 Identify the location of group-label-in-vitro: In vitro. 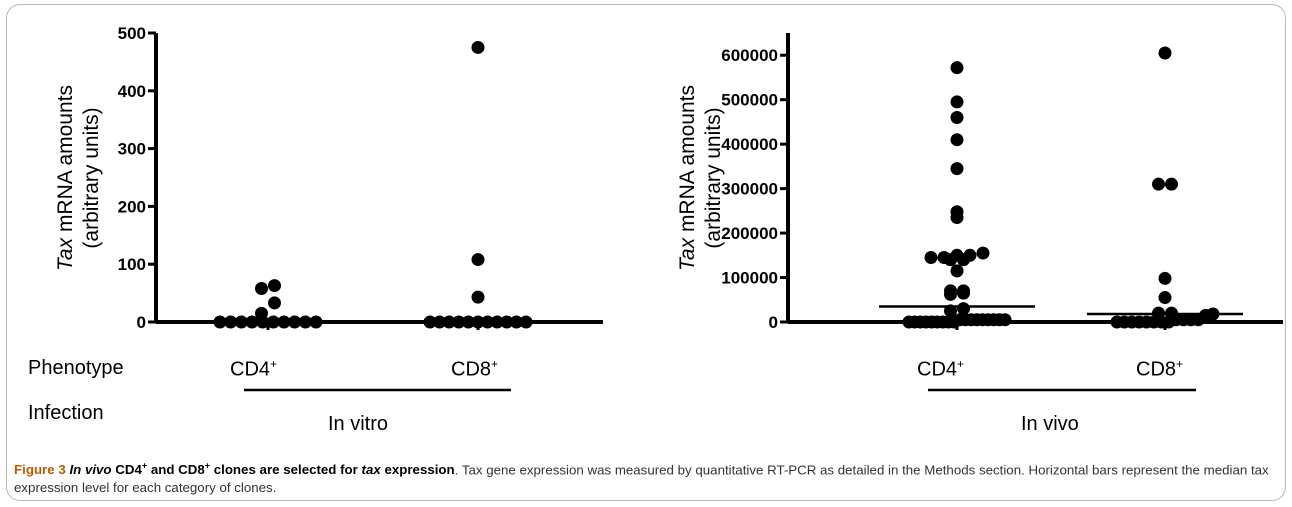
(358, 424).